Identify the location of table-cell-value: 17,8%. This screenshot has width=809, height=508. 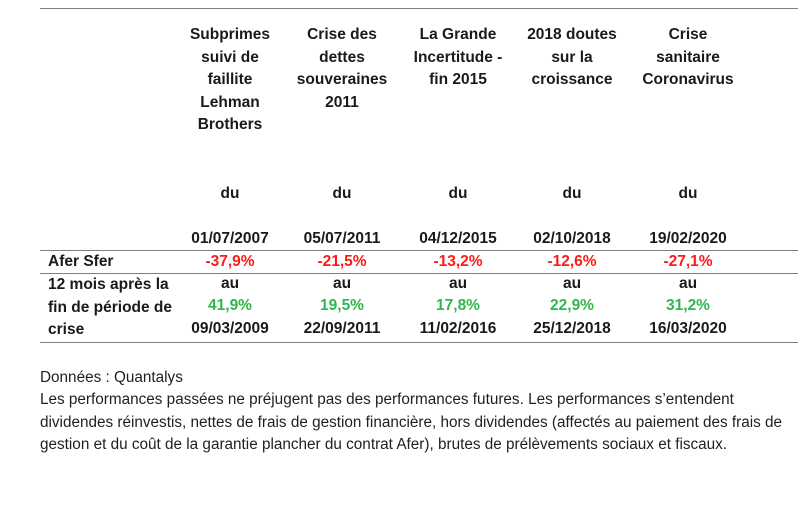
(458, 305).